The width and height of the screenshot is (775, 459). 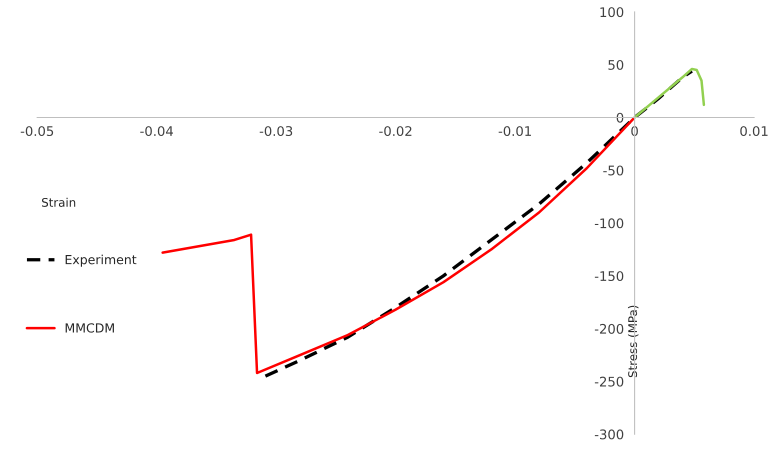 What do you see at coordinates (669, 93) in the screenshot?
I see `line-series` at bounding box center [669, 93].